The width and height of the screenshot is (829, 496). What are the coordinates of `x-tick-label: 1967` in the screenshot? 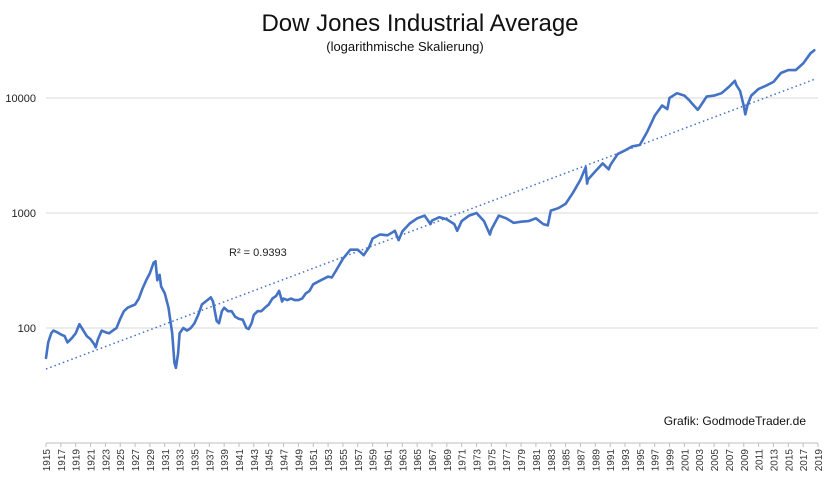 It's located at (433, 460).